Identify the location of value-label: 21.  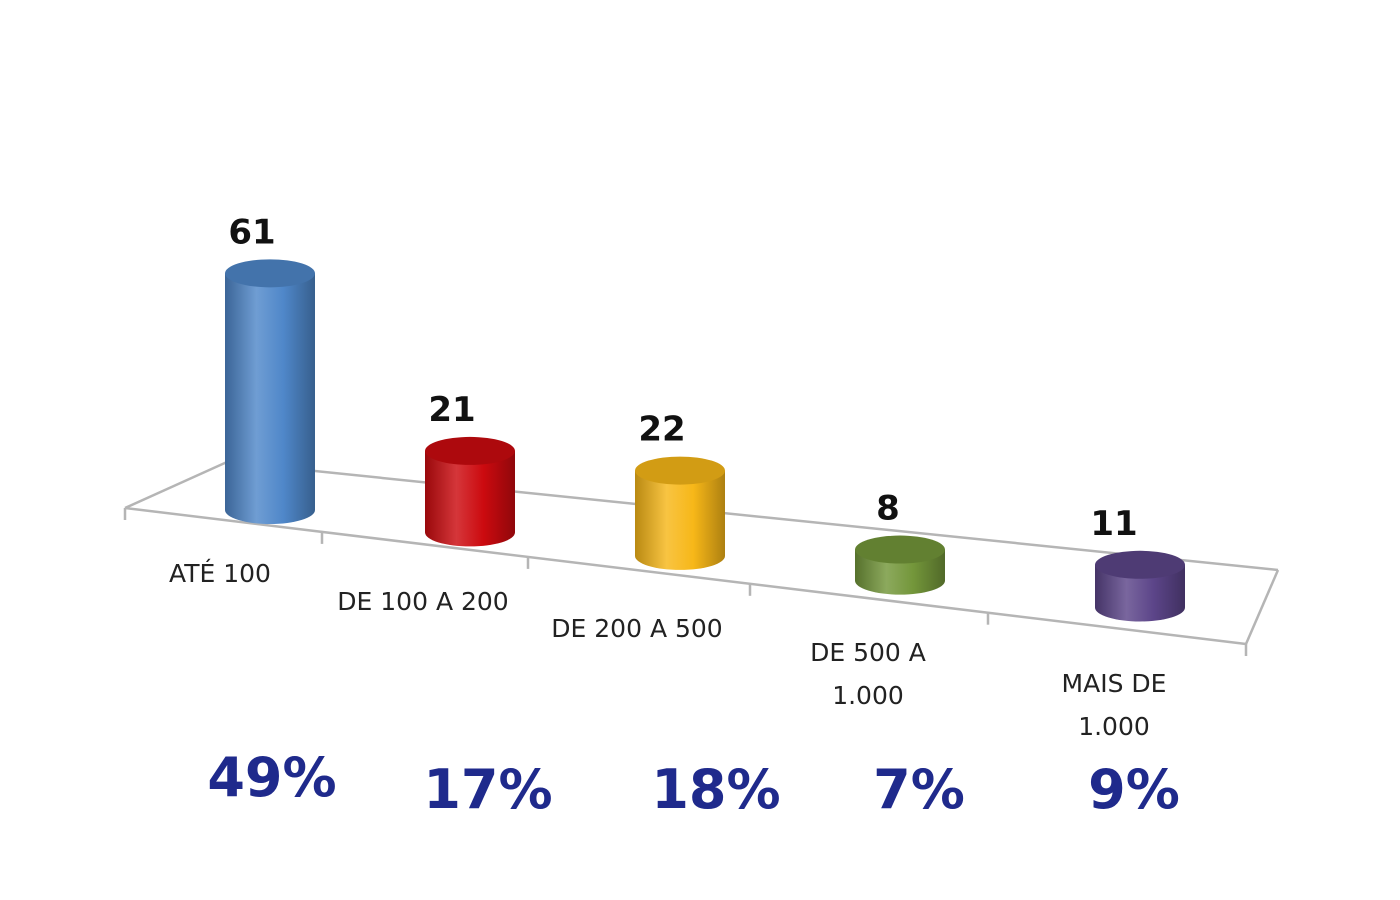
(451, 410).